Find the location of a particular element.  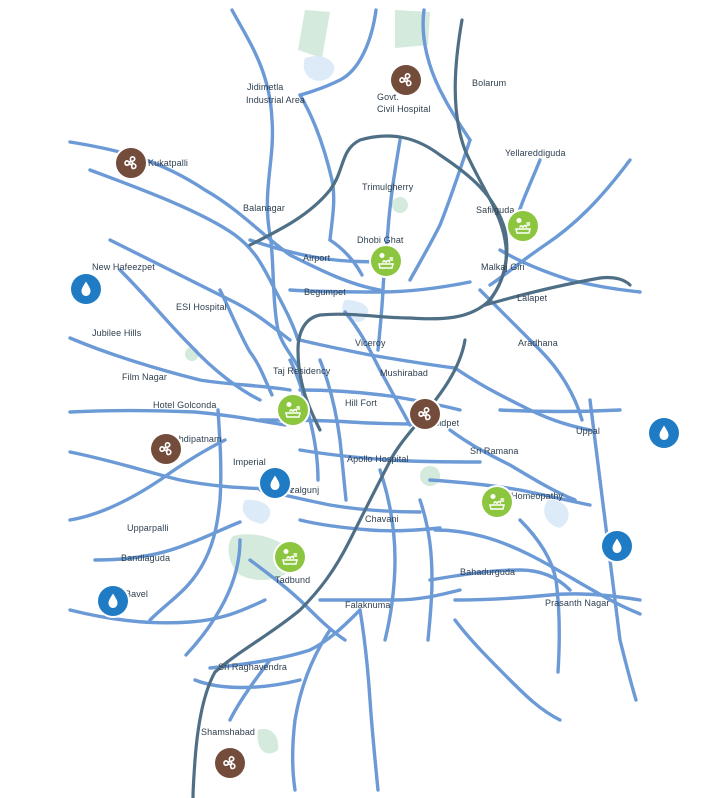

label-balanagar: Balanagar is located at coordinates (264, 208).